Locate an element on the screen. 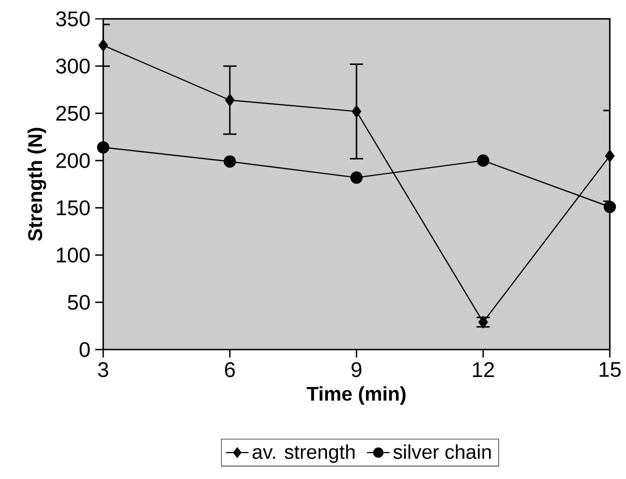  x-axis-title: Time (min) is located at coordinates (356, 395).